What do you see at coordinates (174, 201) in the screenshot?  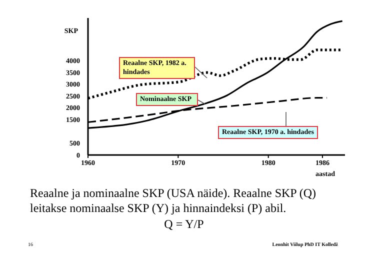 I see `text: Reaalne ja nominaalne SKP (USA näide). Reaalne SKP (Q) leitakse nominaalse SKP (Y) ja hinnaindeksi (P) abil.` at bounding box center [174, 201].